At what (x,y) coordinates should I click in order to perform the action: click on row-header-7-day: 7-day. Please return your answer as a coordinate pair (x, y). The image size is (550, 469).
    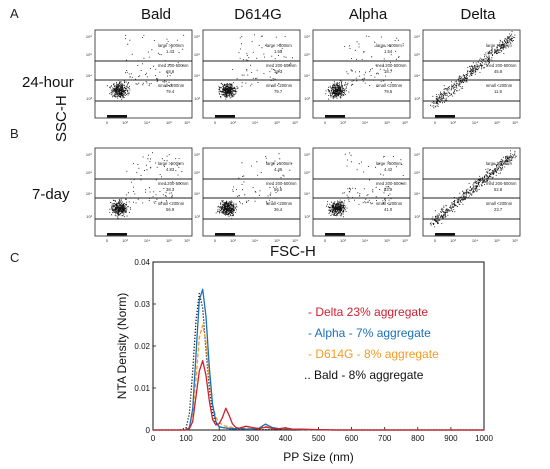
    Looking at the image, I should click on (51, 194).